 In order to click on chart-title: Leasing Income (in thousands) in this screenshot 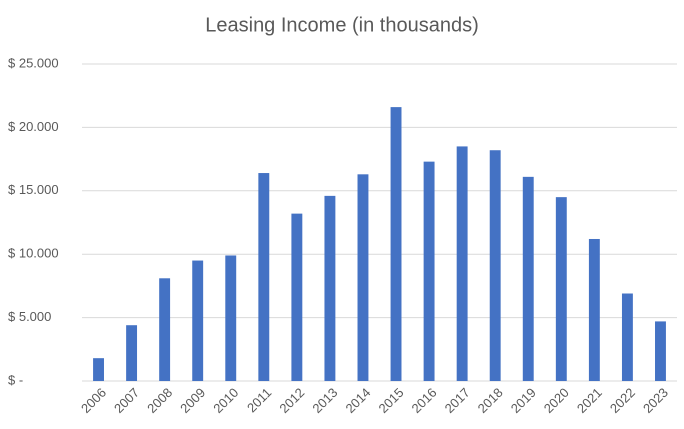, I will do `click(342, 25)`.